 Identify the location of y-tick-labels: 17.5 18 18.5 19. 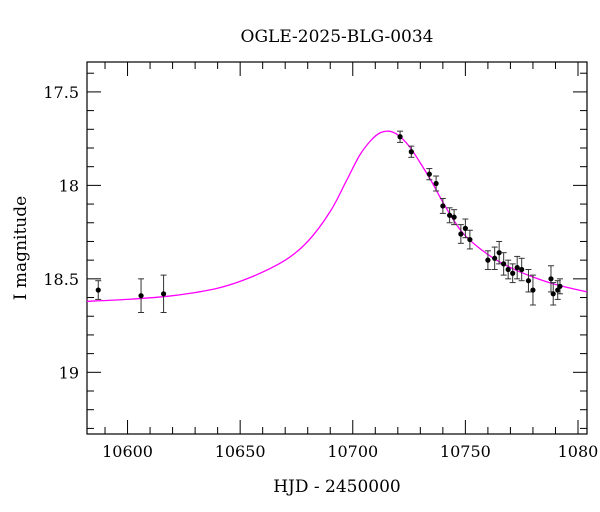
(61, 232).